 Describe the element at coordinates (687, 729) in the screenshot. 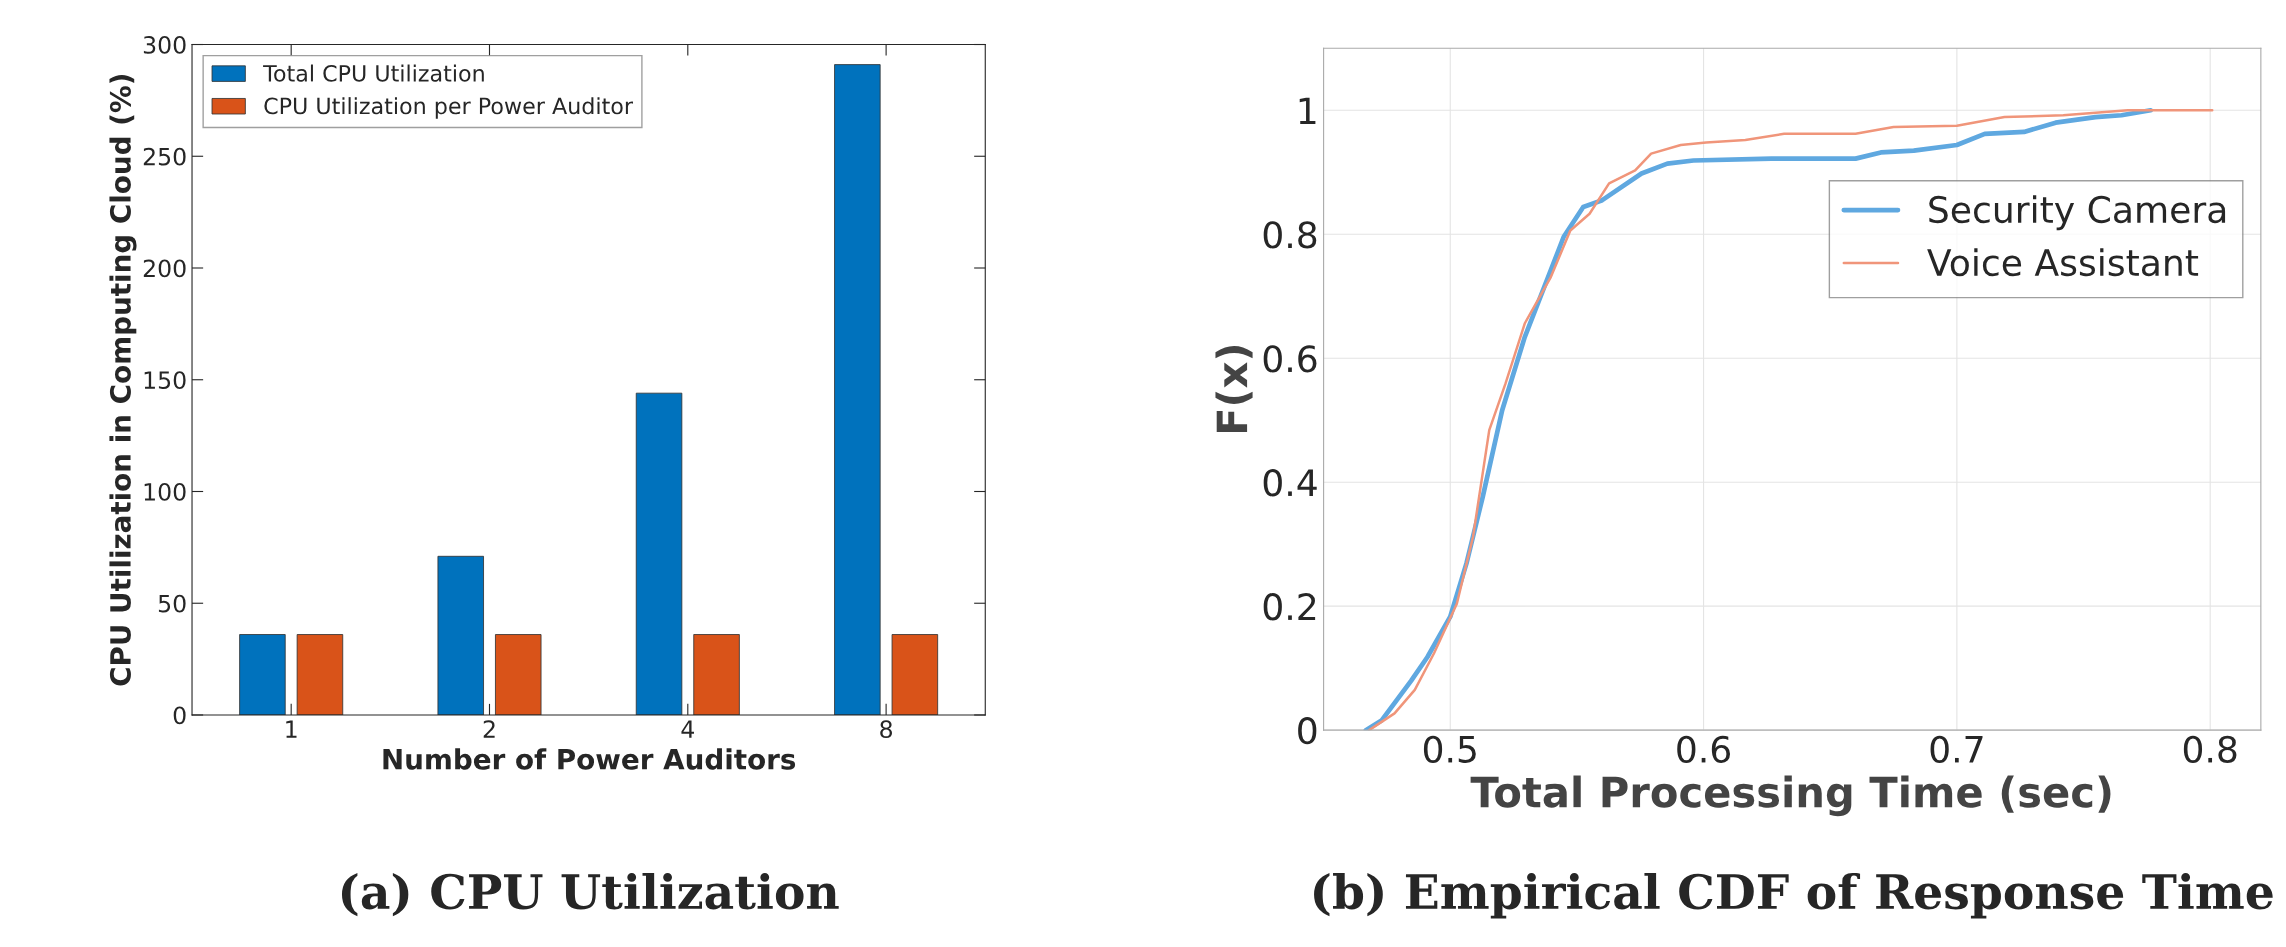

I see `x-tick-label: 4` at that location.